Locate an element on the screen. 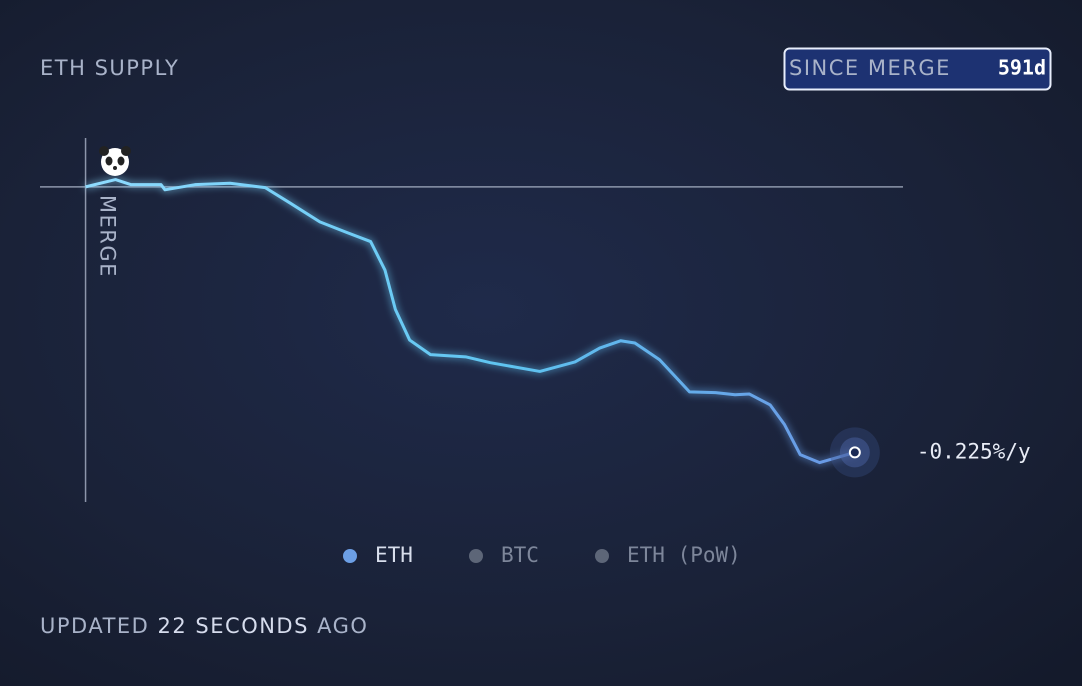 The image size is (1082, 686). title: ETH SUPPLY is located at coordinates (109, 68).